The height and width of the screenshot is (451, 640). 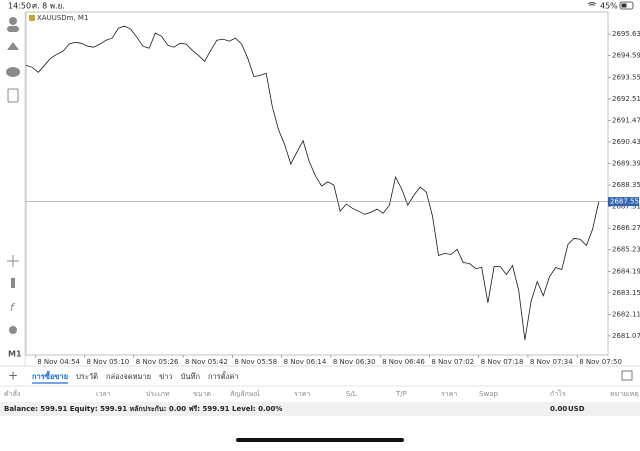 I want to click on layout-icon, so click(x=627, y=375).